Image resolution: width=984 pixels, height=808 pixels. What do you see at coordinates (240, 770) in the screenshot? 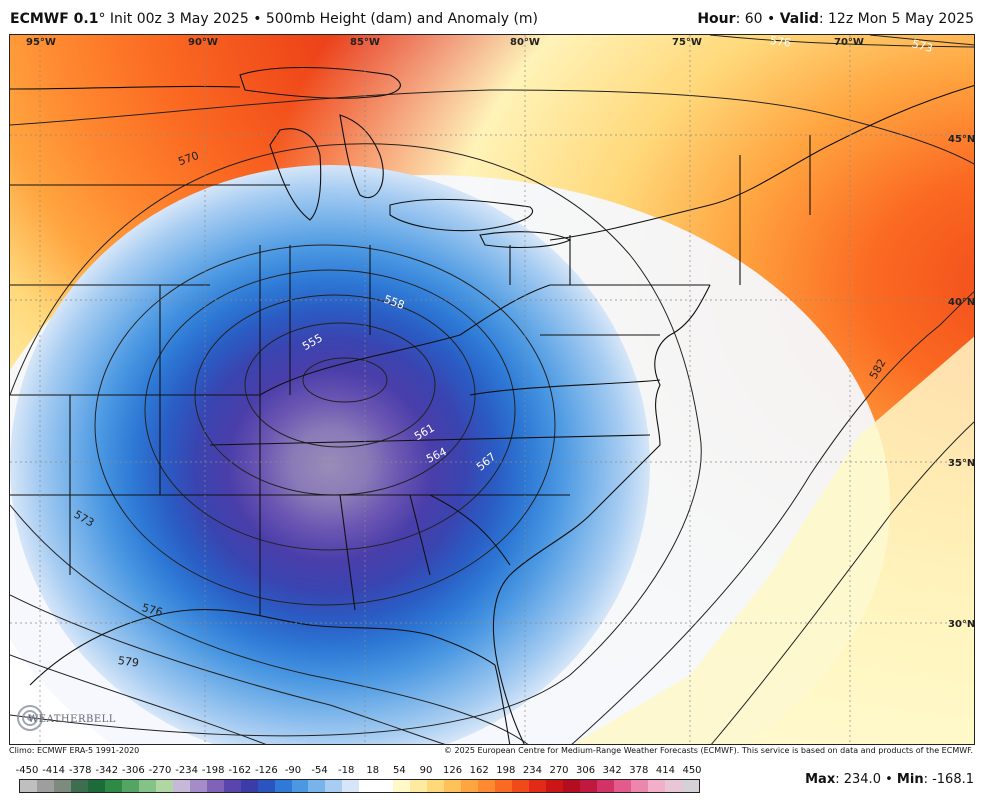
I see `colorbar-tick-label: -162` at bounding box center [240, 770].